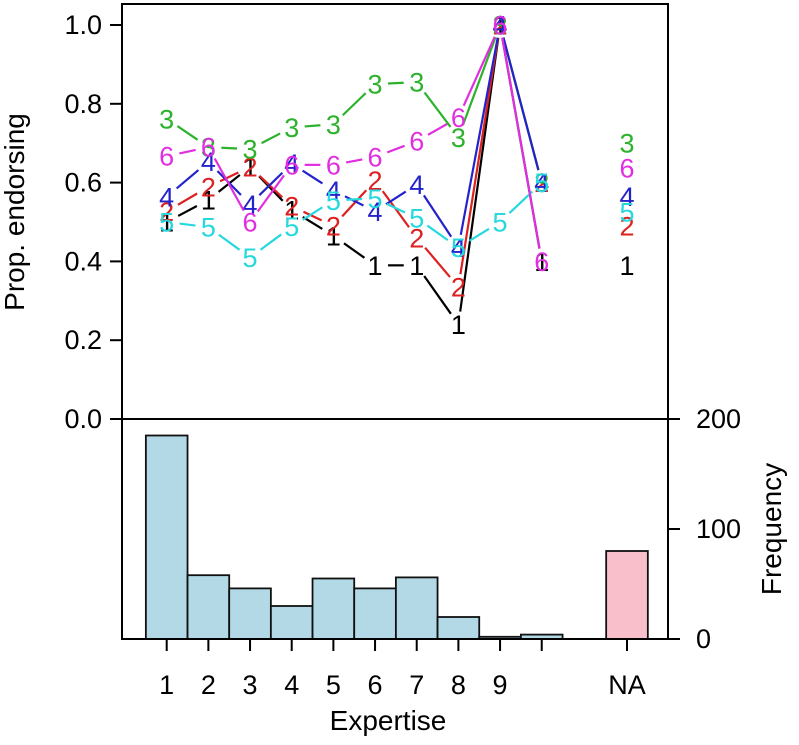  I want to click on x-axis-tick-label: 7, so click(416, 685).